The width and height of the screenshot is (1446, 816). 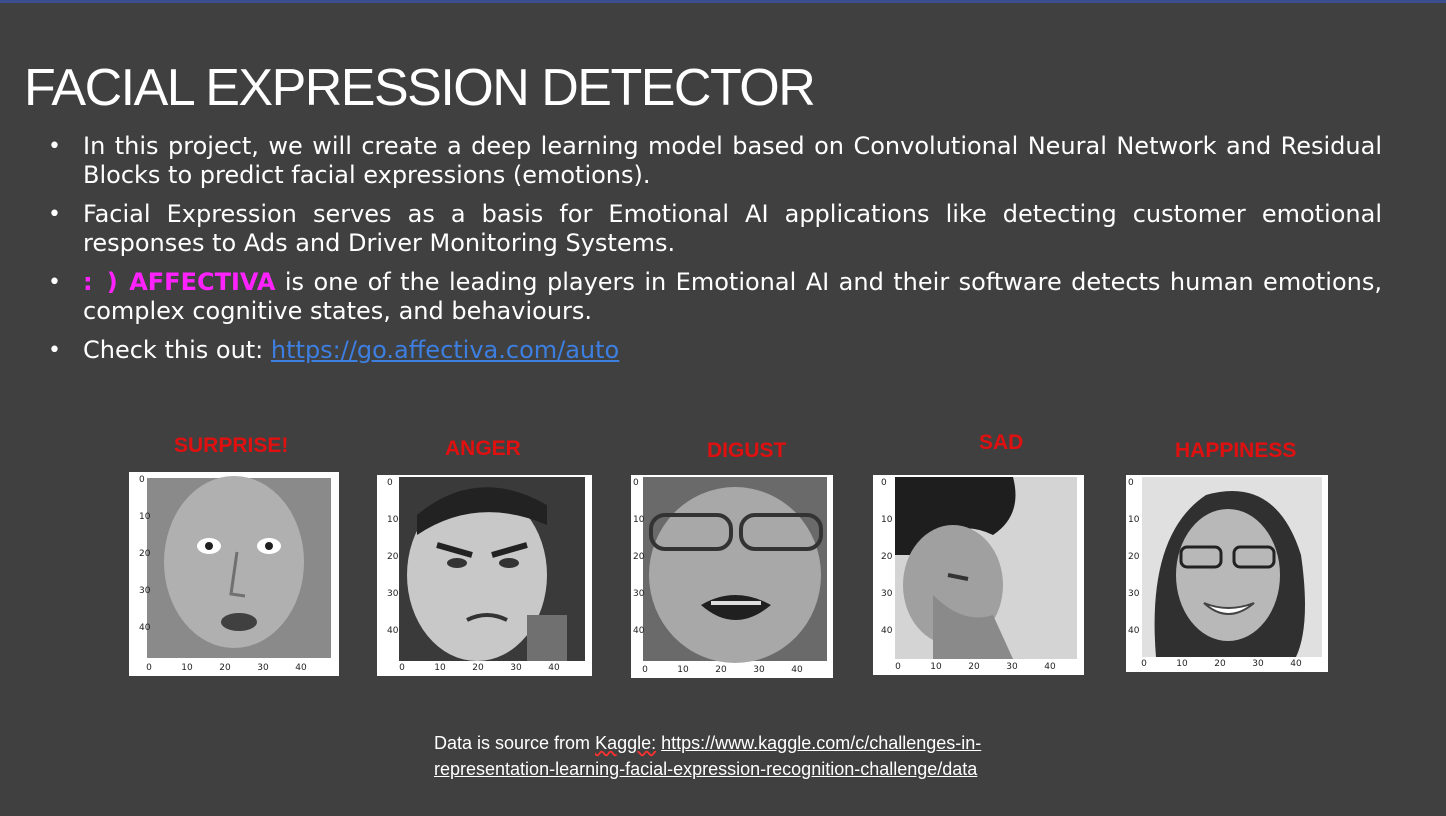 I want to click on face-image-sad: 0 10 20 30 40 0 10 20 30 40, so click(x=978, y=575).